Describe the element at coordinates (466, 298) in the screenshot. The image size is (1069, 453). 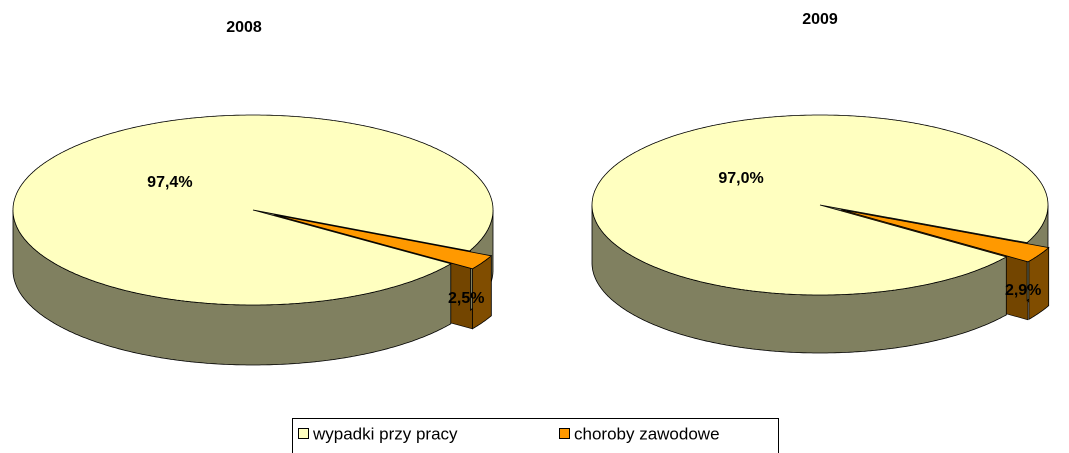
I see `data-label: 2,5%` at that location.